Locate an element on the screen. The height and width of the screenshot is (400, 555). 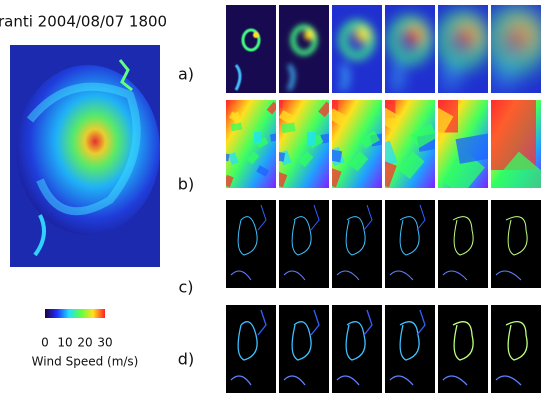
colorbar-tick-label: 10 is located at coordinates (64, 343).